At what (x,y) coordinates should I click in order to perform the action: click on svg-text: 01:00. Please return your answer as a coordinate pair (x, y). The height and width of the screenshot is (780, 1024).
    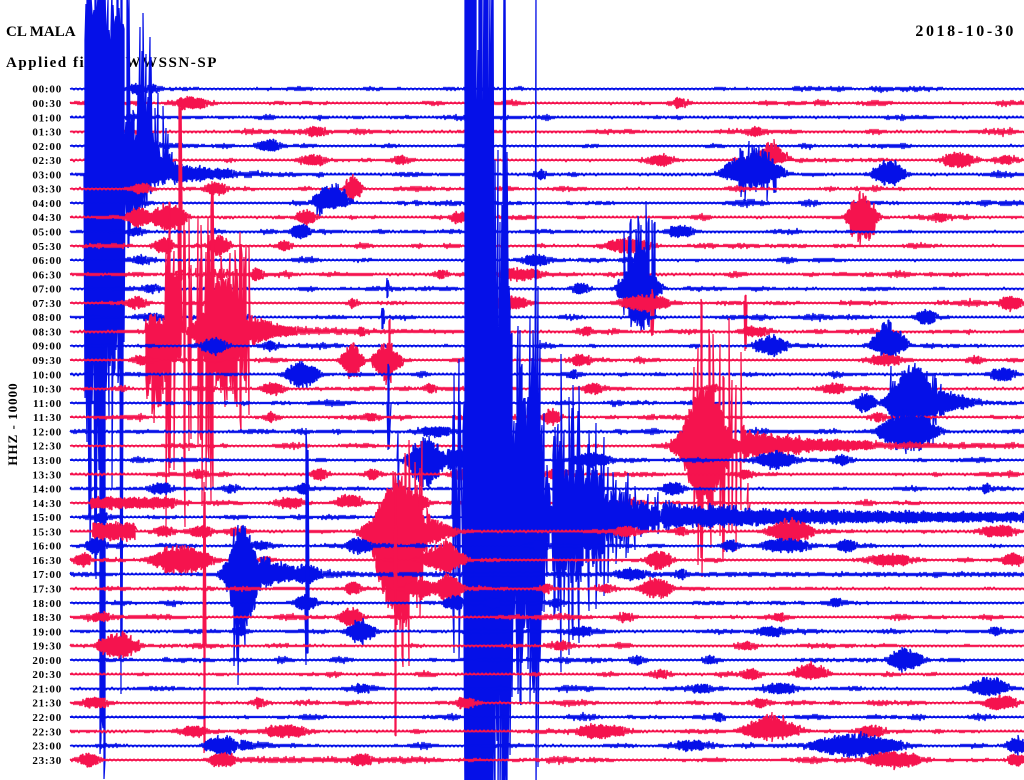
    Looking at the image, I should click on (47, 118).